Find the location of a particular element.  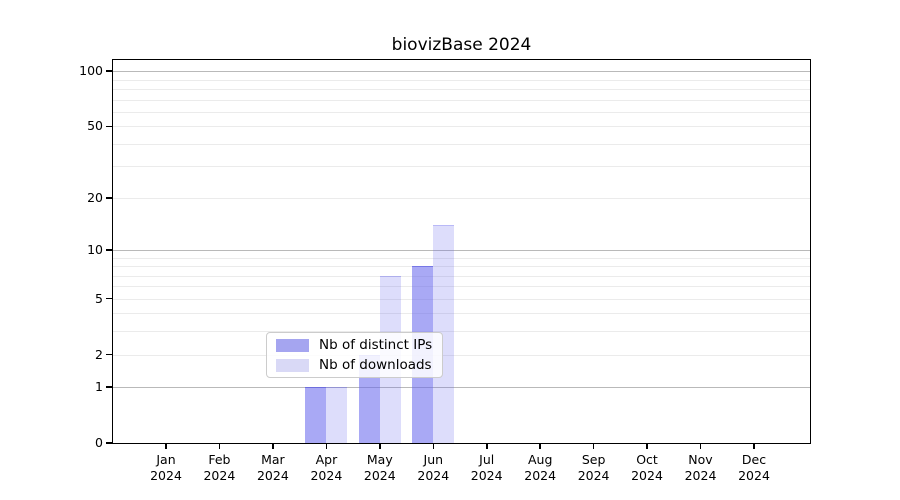

legend: Nb of distinct IPs Nb of downloads is located at coordinates (355, 355).